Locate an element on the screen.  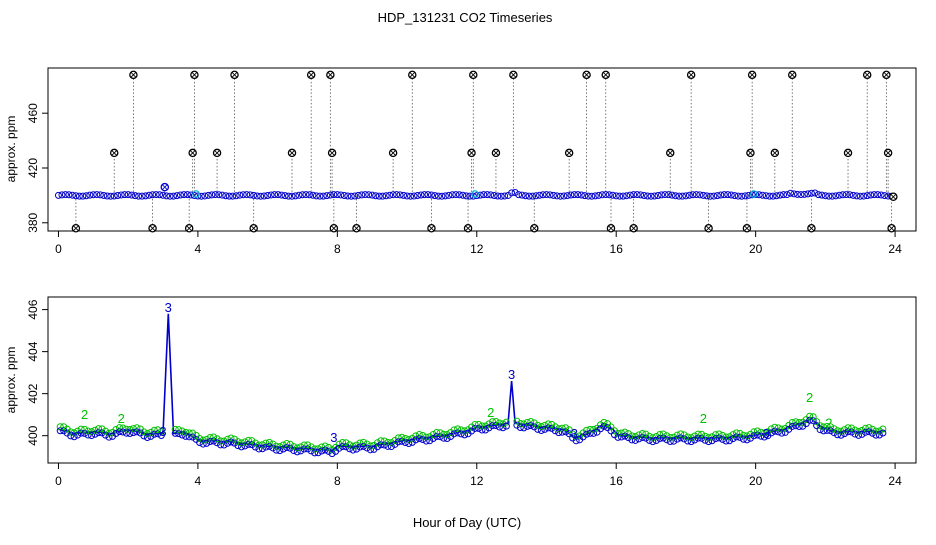
bottom-flag-label: 2 is located at coordinates (828, 422).